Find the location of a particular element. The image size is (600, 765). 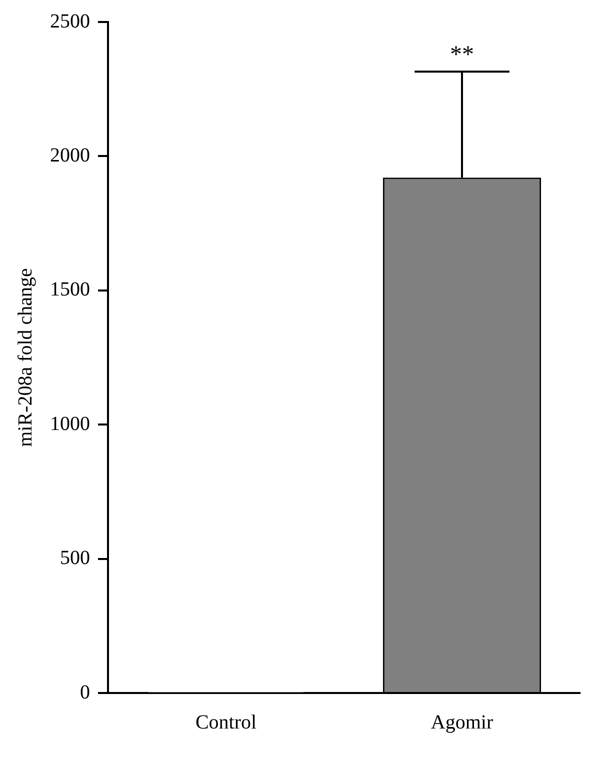

y-tick-label: 0 is located at coordinates (85, 692).